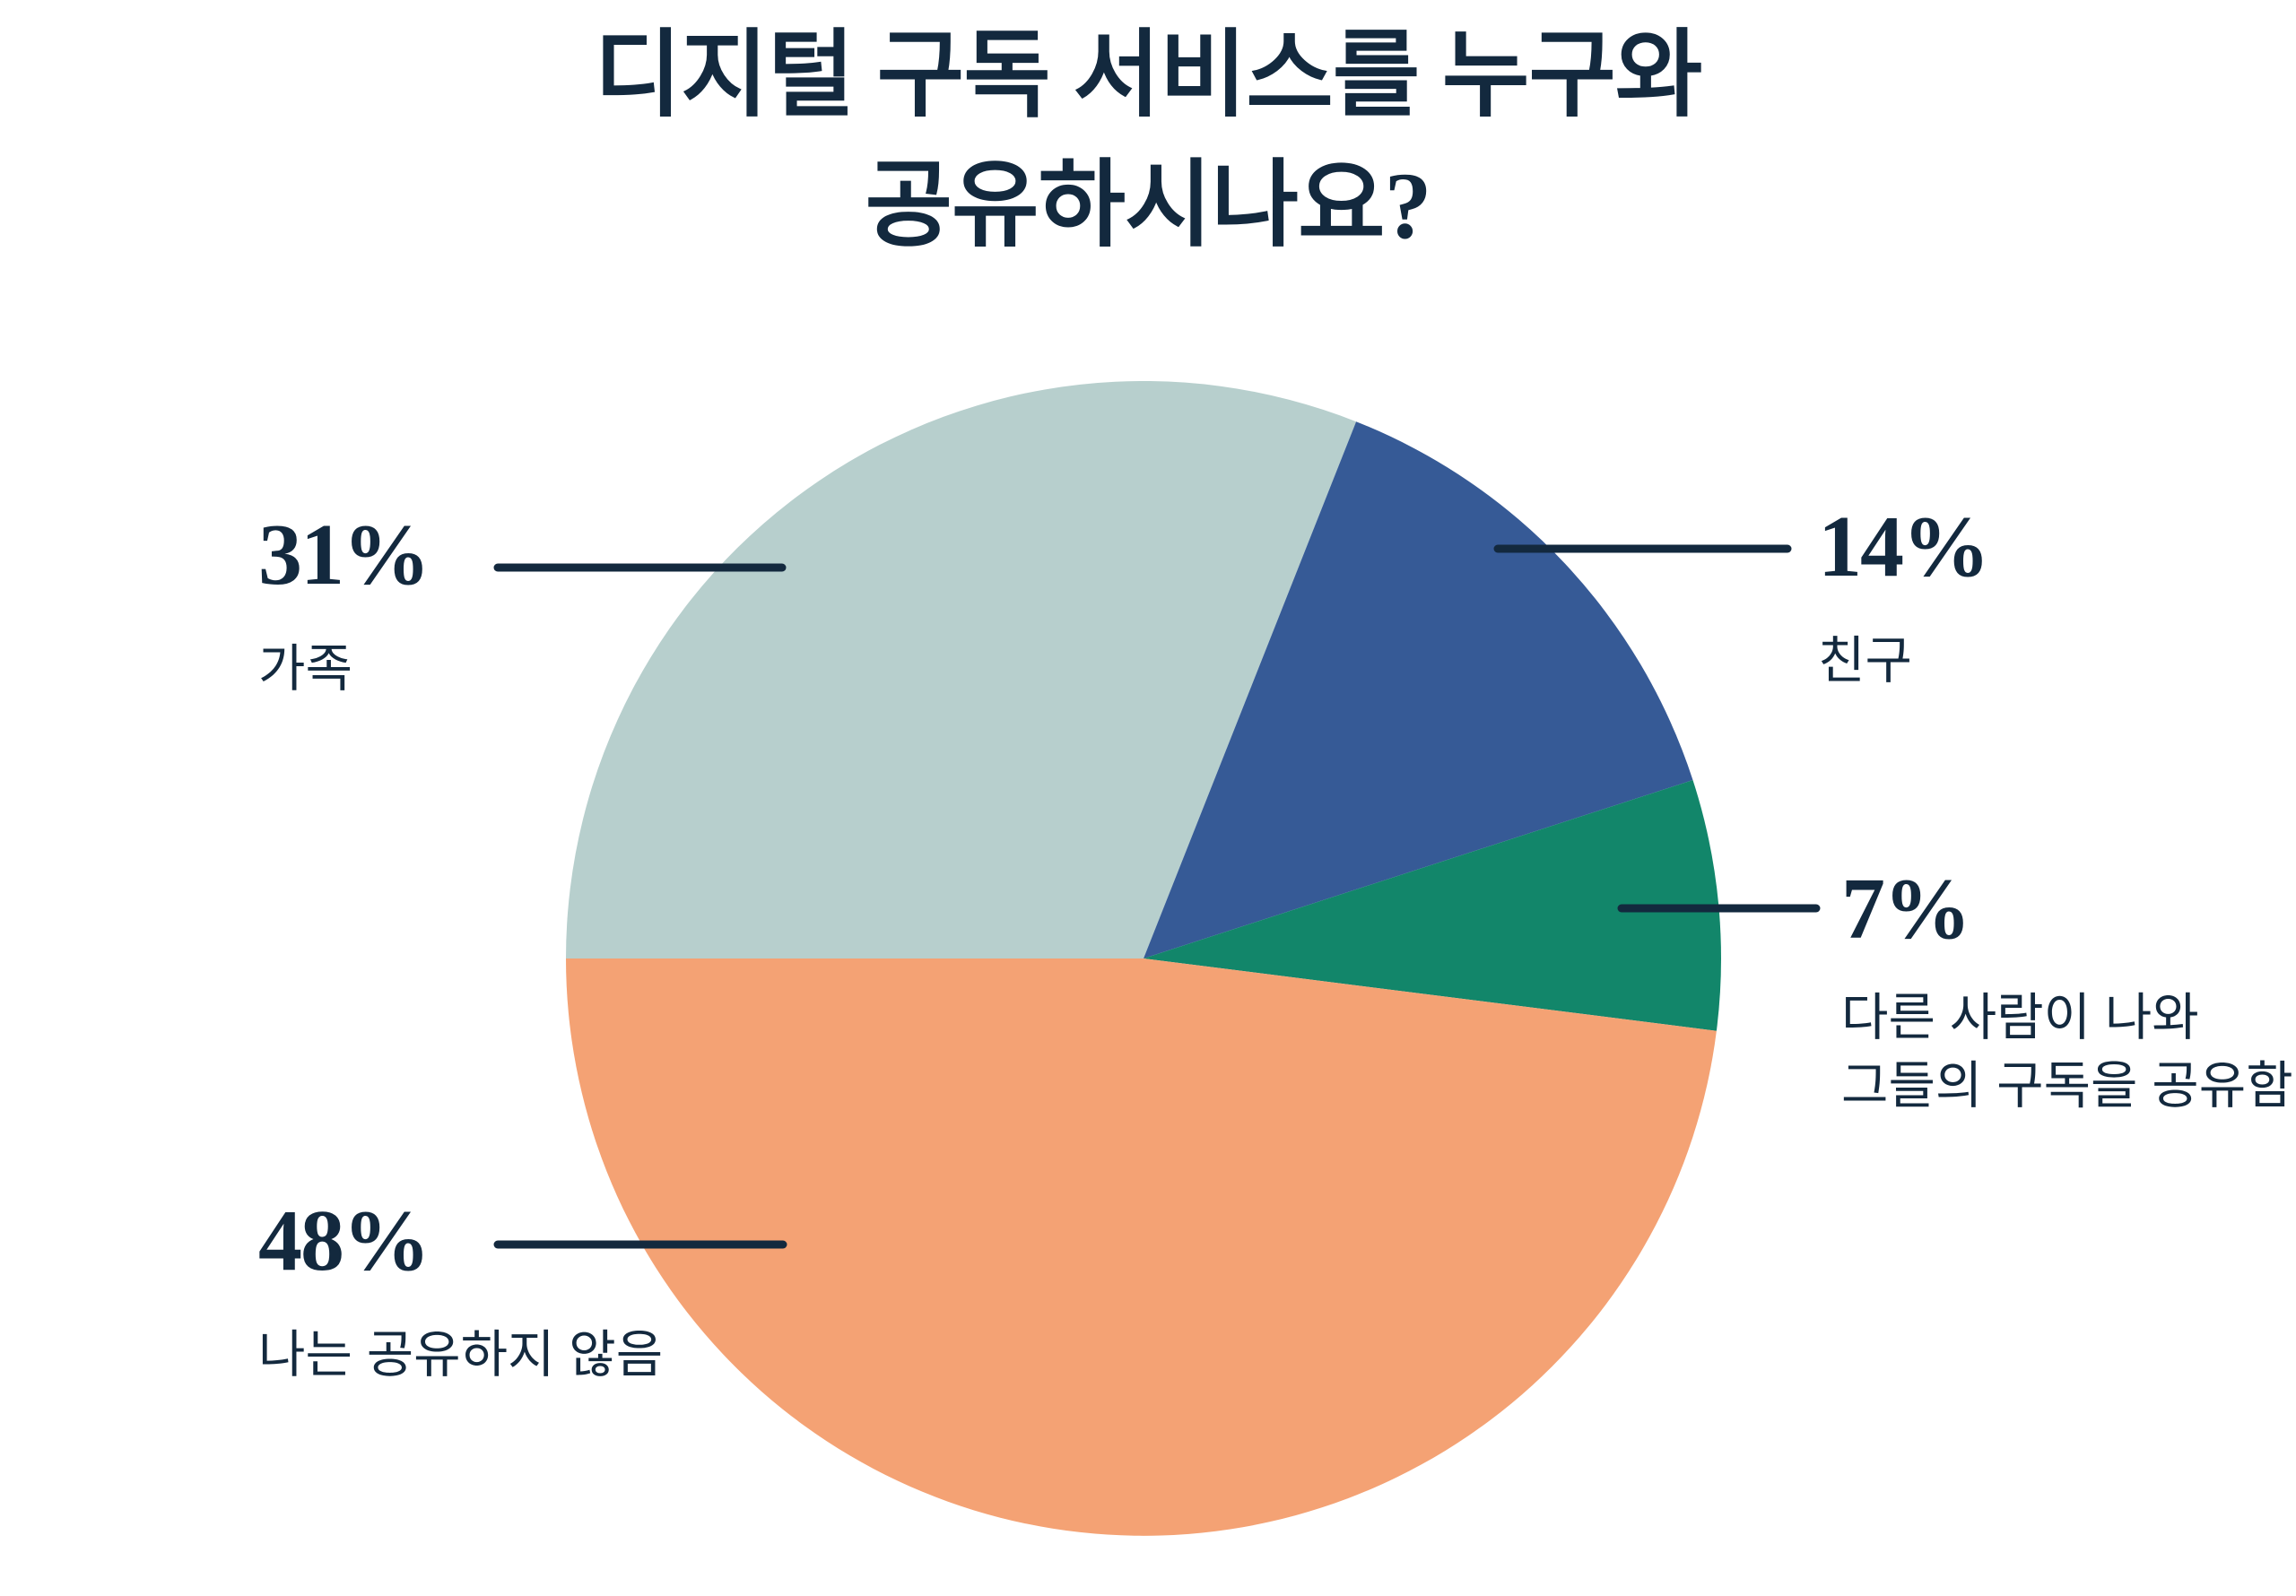  I want to click on callout-shared-with-me-label-line1: 다른 사람이 나와, so click(2020, 1018).